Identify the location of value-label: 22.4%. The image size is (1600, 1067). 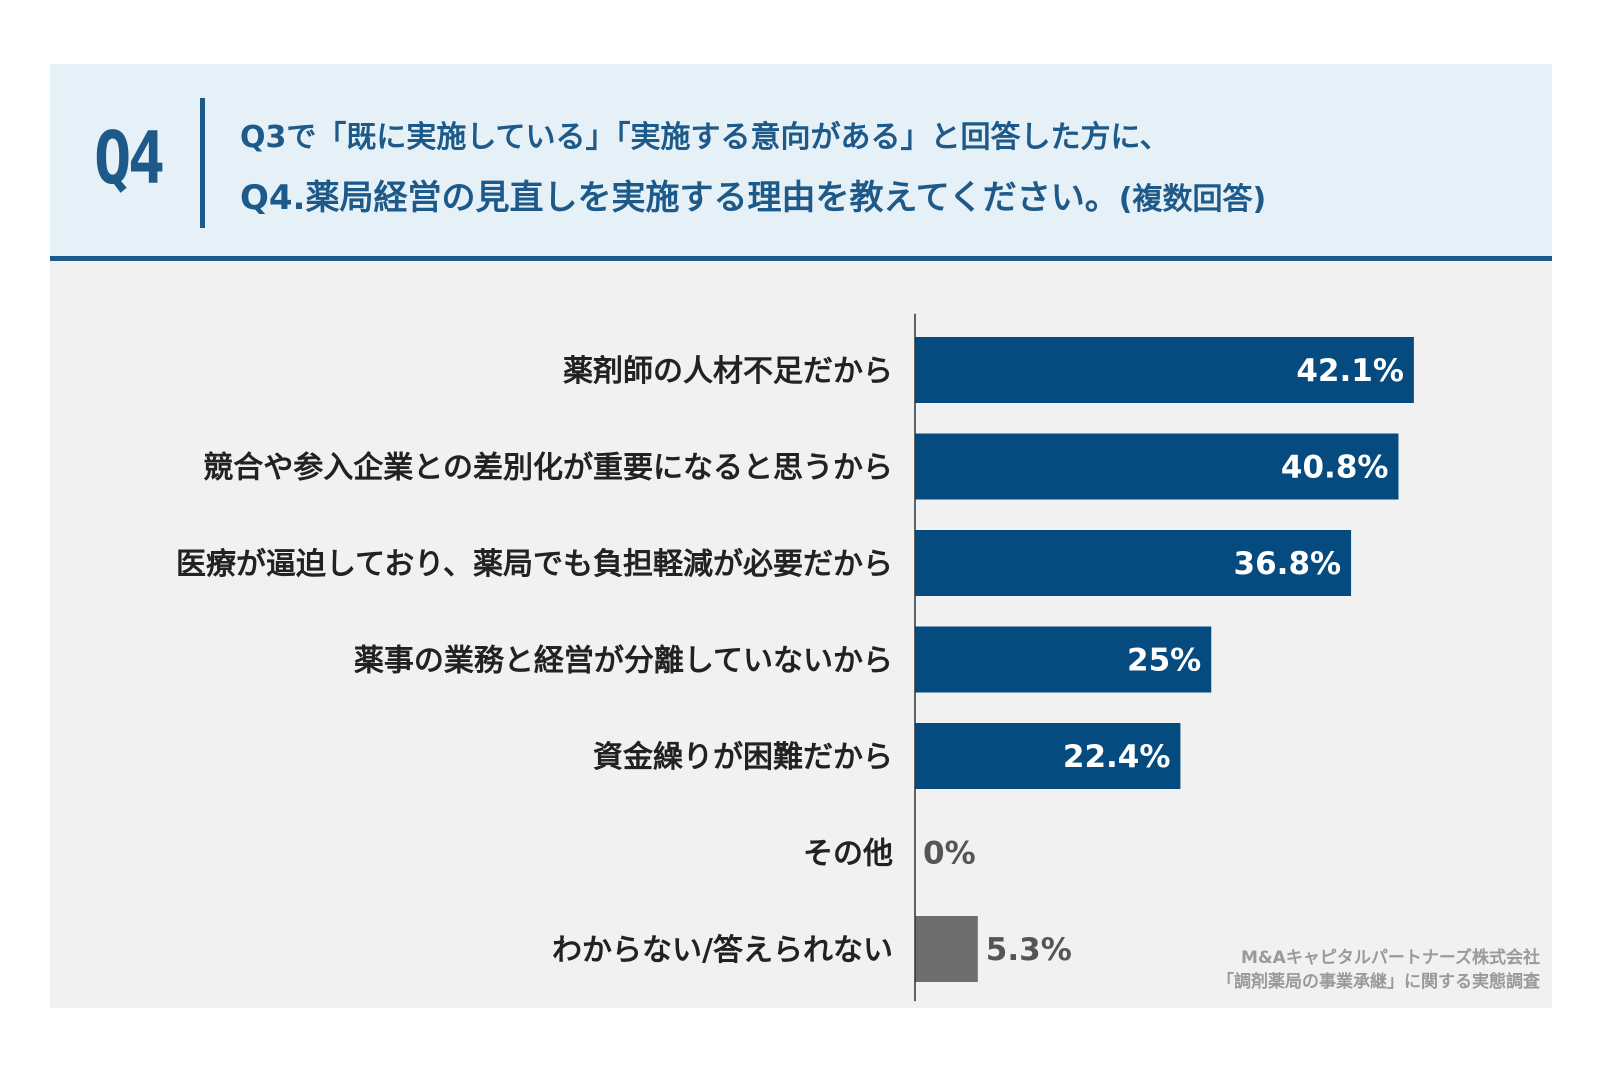
(1117, 757).